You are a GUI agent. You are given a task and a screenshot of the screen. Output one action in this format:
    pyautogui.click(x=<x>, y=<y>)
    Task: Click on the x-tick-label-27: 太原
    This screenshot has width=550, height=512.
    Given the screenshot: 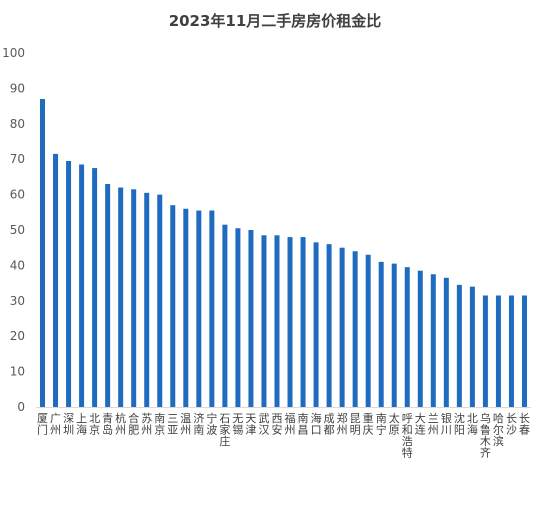 What is the action you would take?
    pyautogui.click(x=394, y=424)
    